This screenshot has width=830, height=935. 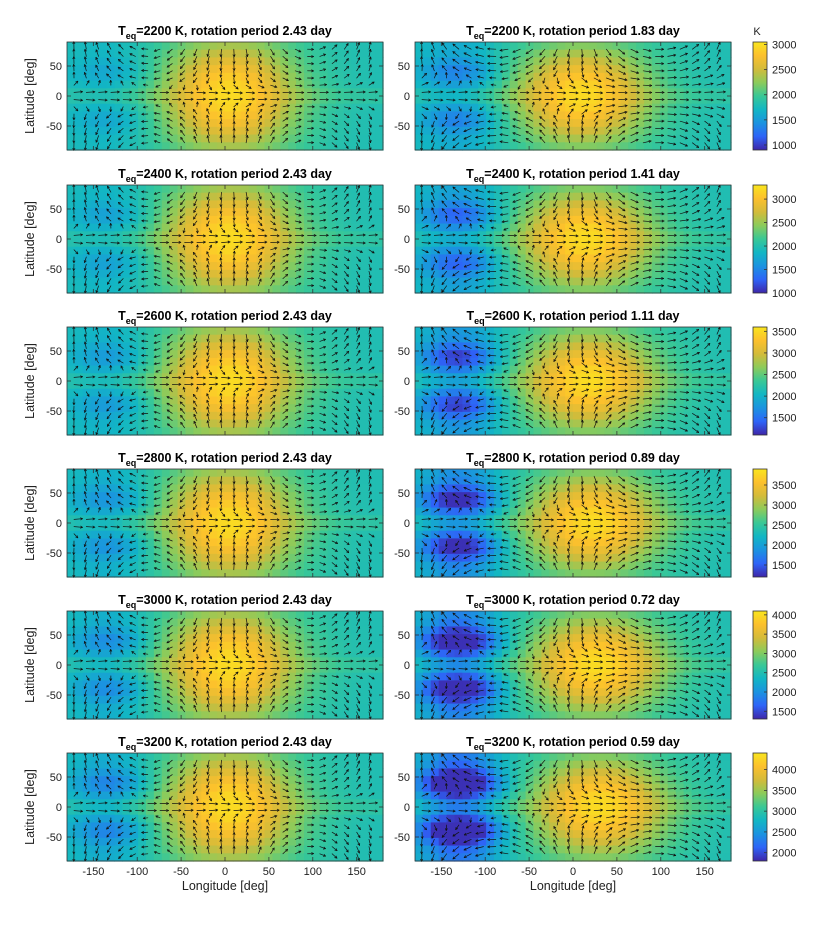 I want to click on colorbar-tick-label: 2000, so click(x=784, y=96).